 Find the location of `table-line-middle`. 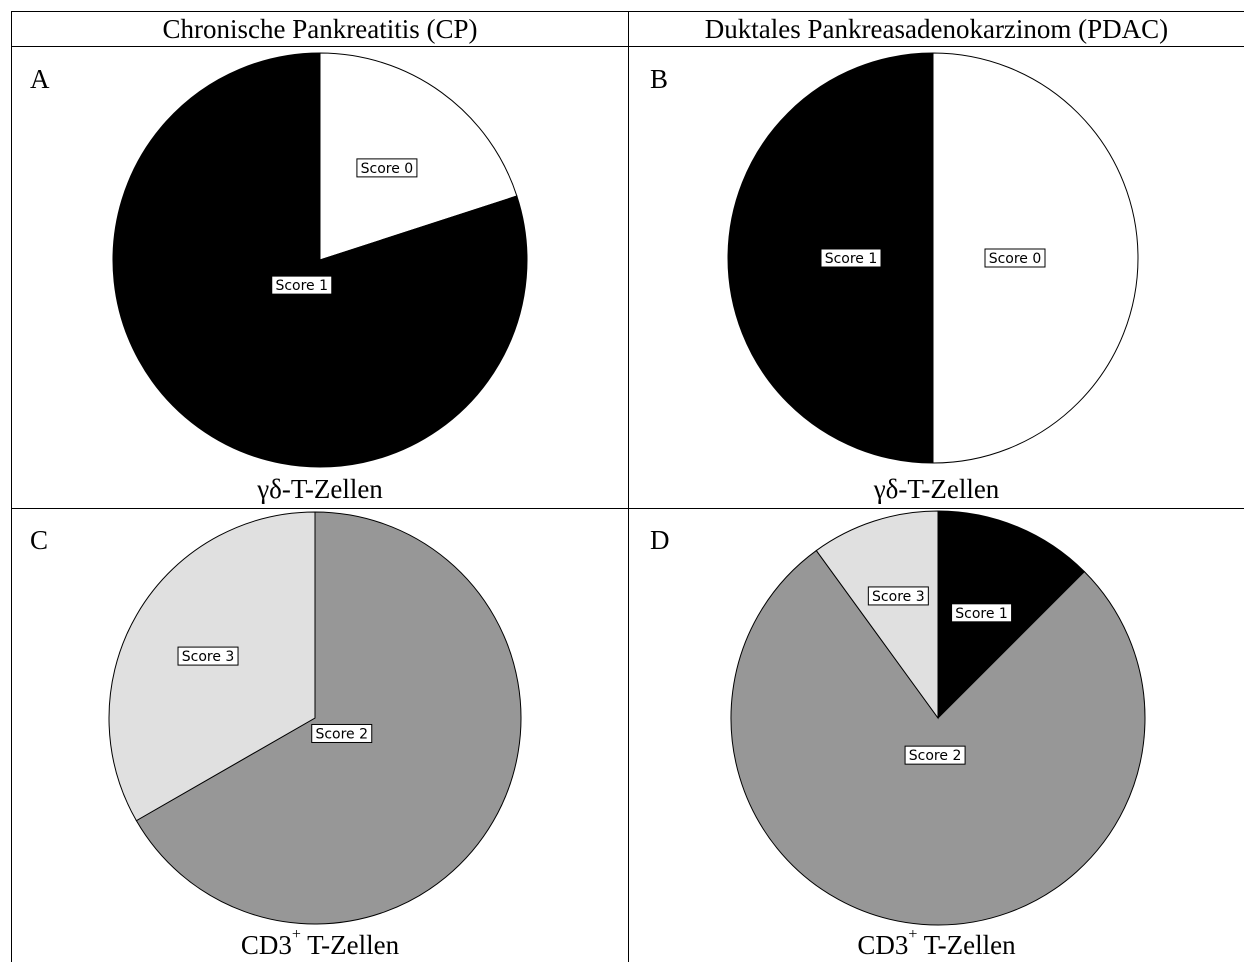

table-line-middle is located at coordinates (627, 508).